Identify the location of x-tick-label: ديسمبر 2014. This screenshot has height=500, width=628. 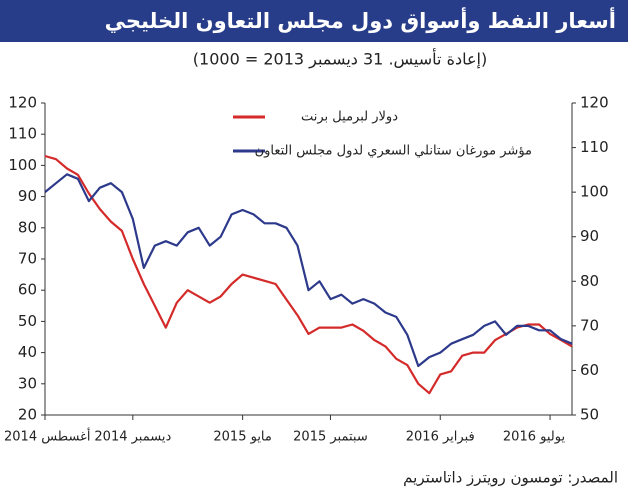
(132, 437).